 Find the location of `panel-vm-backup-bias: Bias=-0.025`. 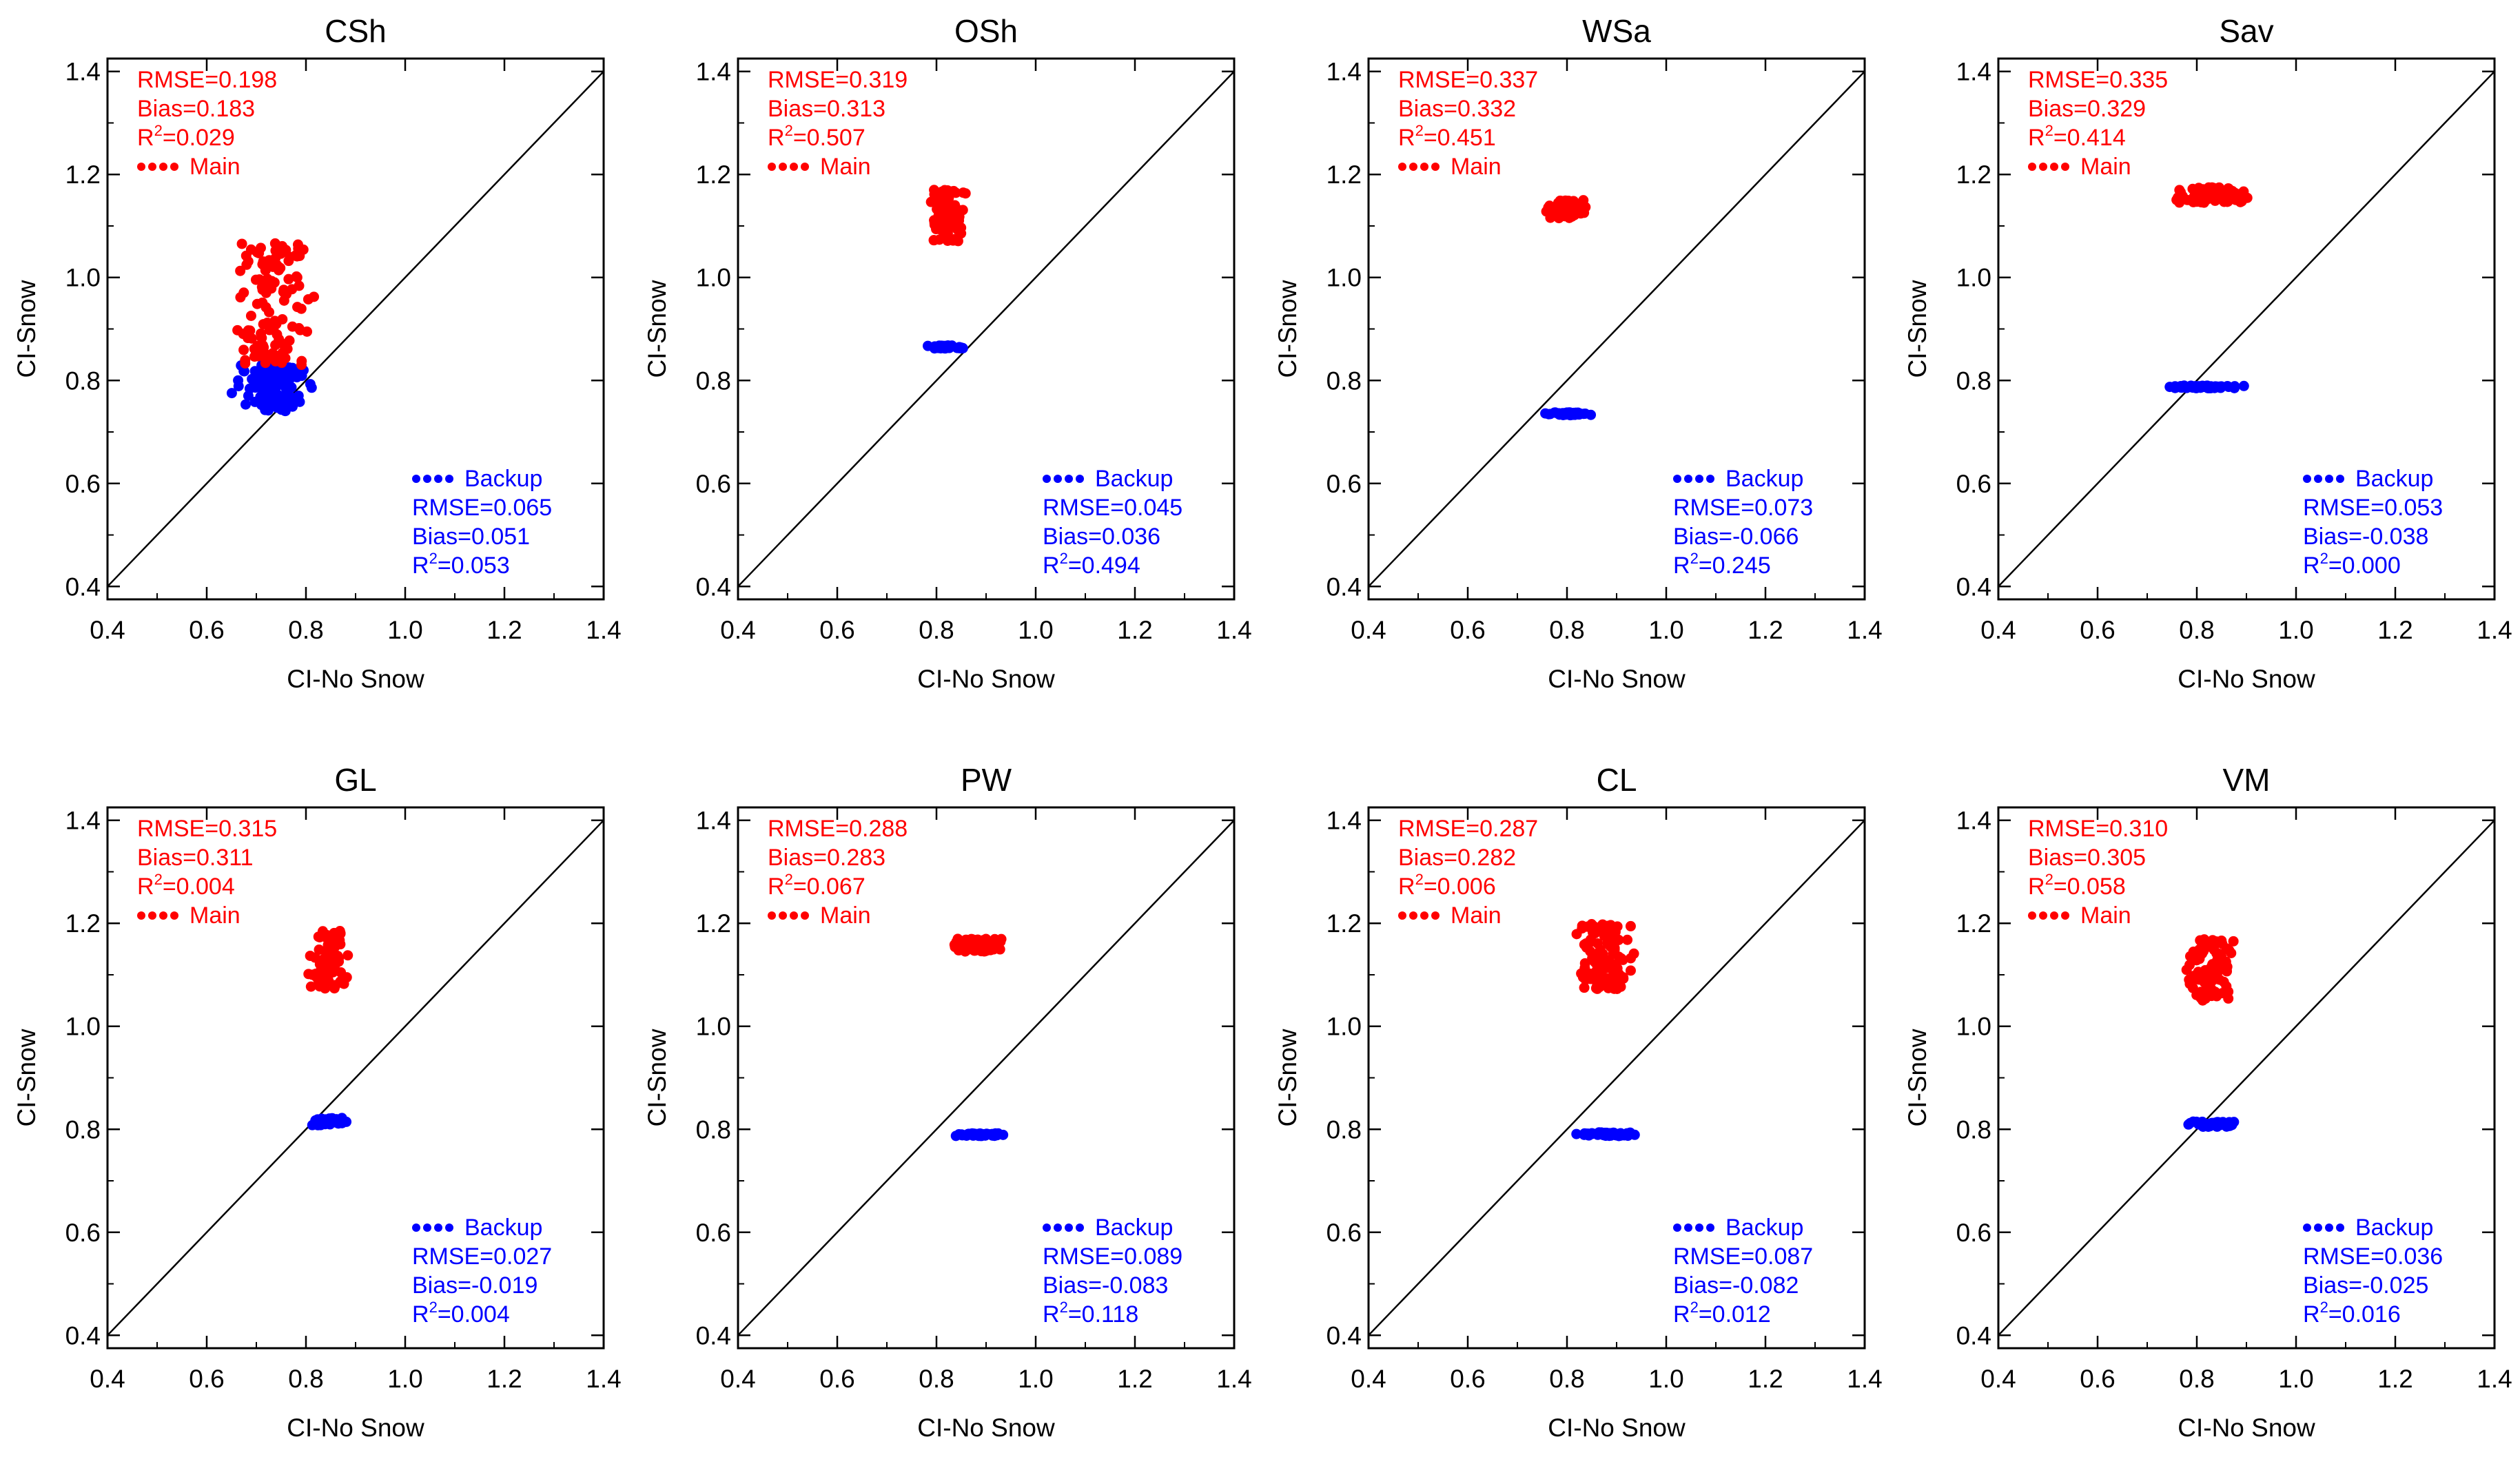

panel-vm-backup-bias: Bias=-0.025 is located at coordinates (2365, 1285).